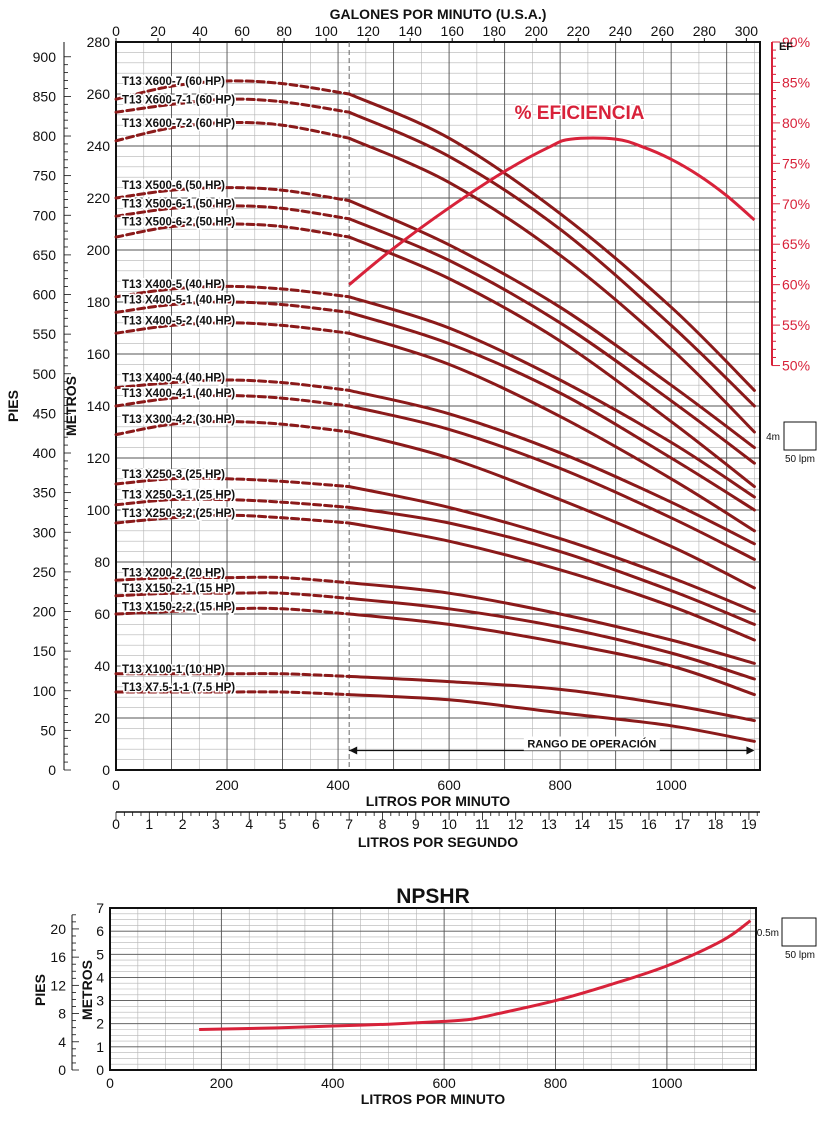 The width and height of the screenshot is (828, 1122). I want to click on x-tick-label: 1000, so click(671, 785).